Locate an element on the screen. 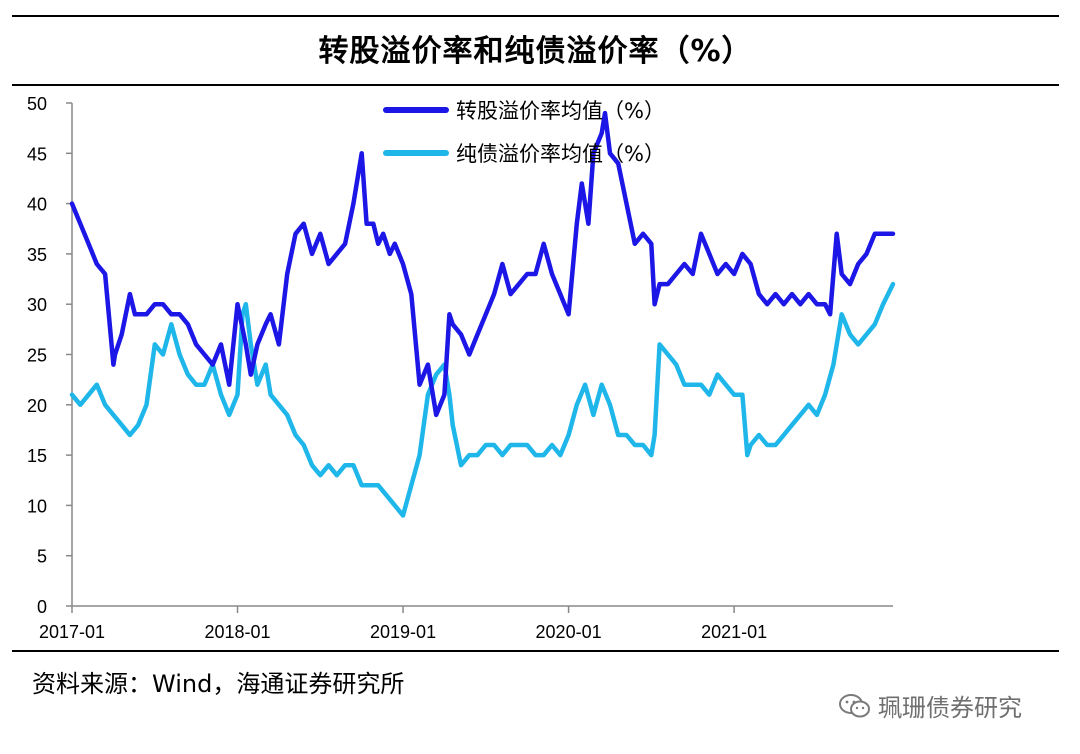 The height and width of the screenshot is (754, 1080). legend-label-2: 纯债溢价率均值（%） is located at coordinates (560, 154).